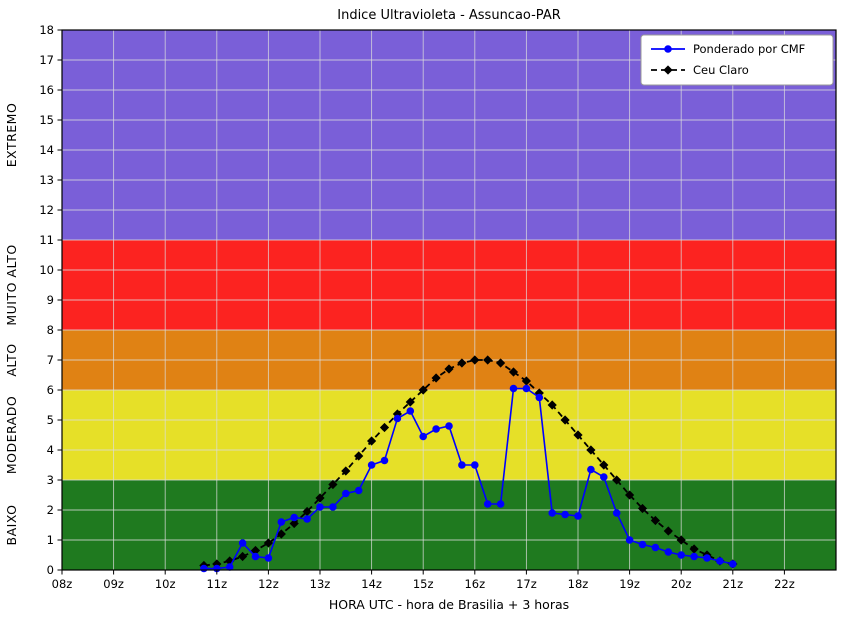 The width and height of the screenshot is (849, 627). What do you see at coordinates (668, 70) in the screenshot?
I see `legend-marker-diamond` at bounding box center [668, 70].